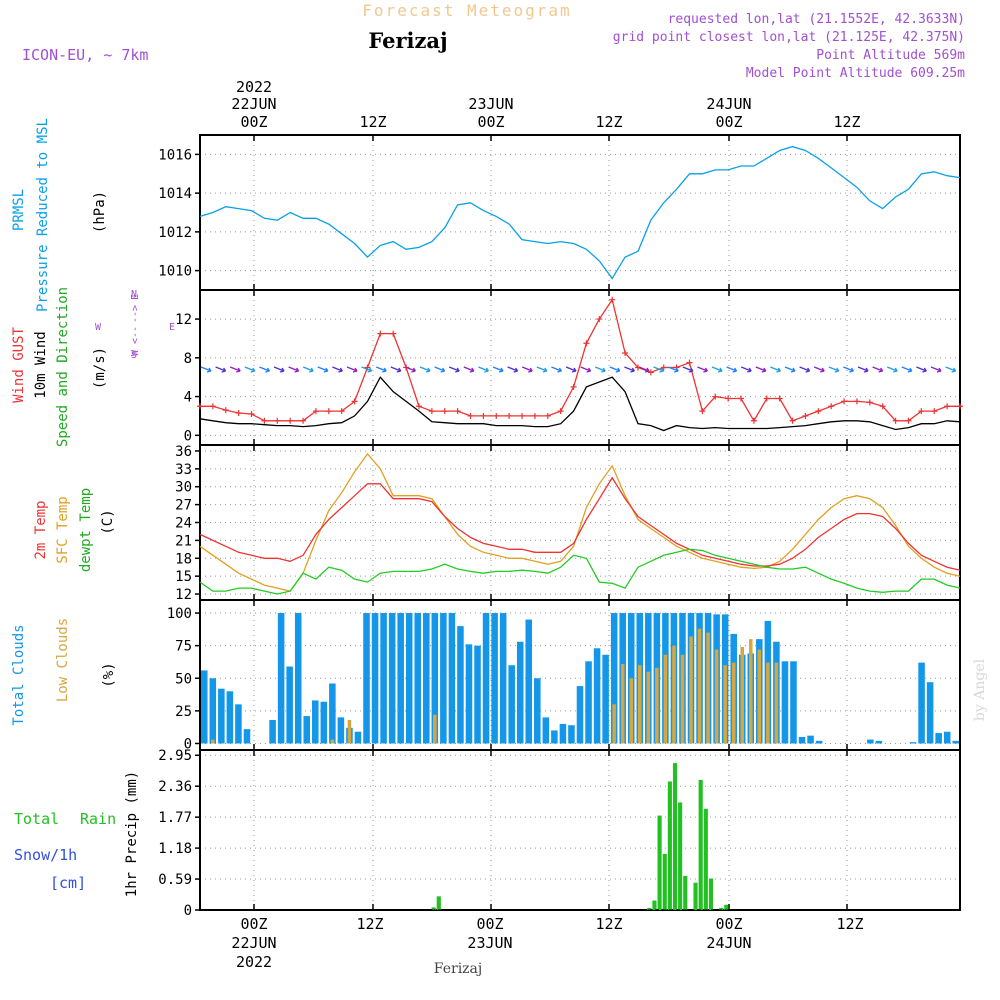  What do you see at coordinates (580, 522) in the screenshot?
I see `sfc-temp-series` at bounding box center [580, 522].